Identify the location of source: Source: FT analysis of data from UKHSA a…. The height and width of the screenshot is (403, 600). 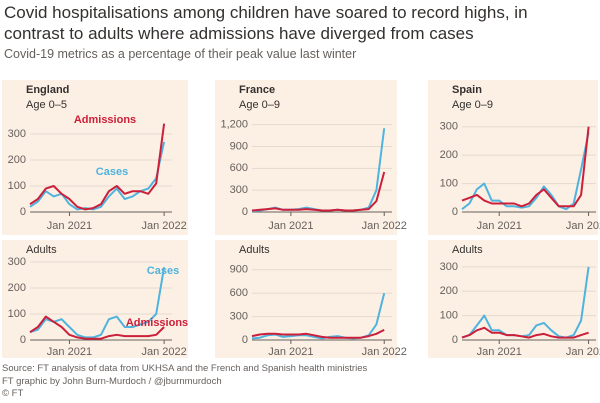
(185, 368).